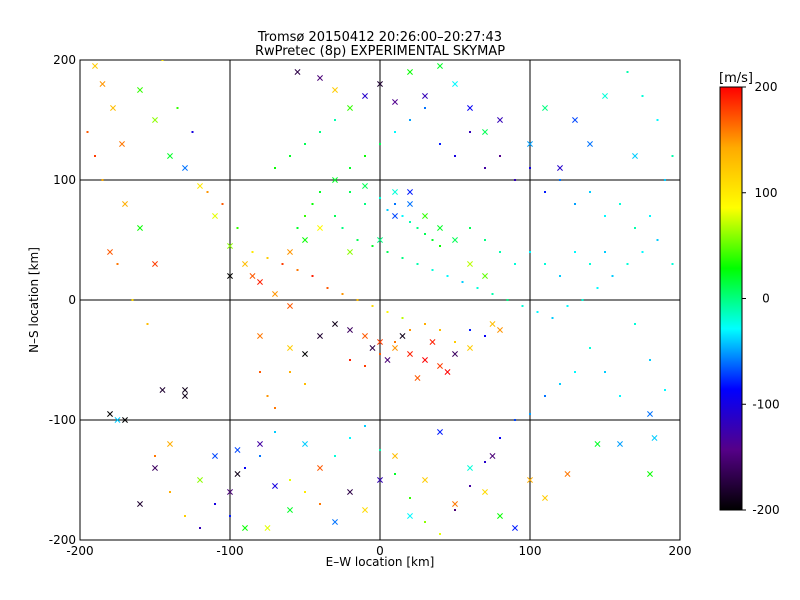 This screenshot has height=600, width=800. I want to click on y-tick-label: 0, so click(72, 300).